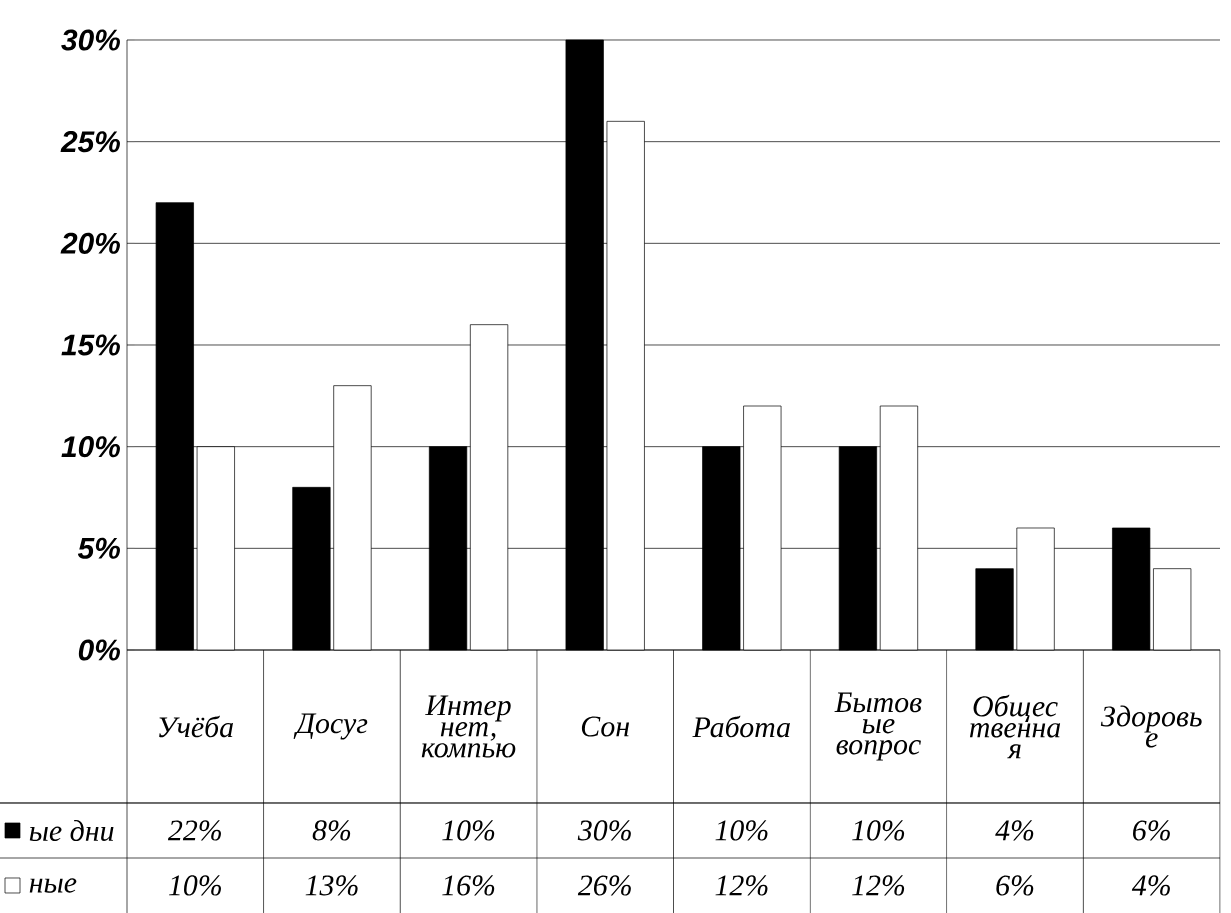 The image size is (1231, 913). Describe the element at coordinates (468, 885) in the screenshot. I see `data-label: 16%` at that location.